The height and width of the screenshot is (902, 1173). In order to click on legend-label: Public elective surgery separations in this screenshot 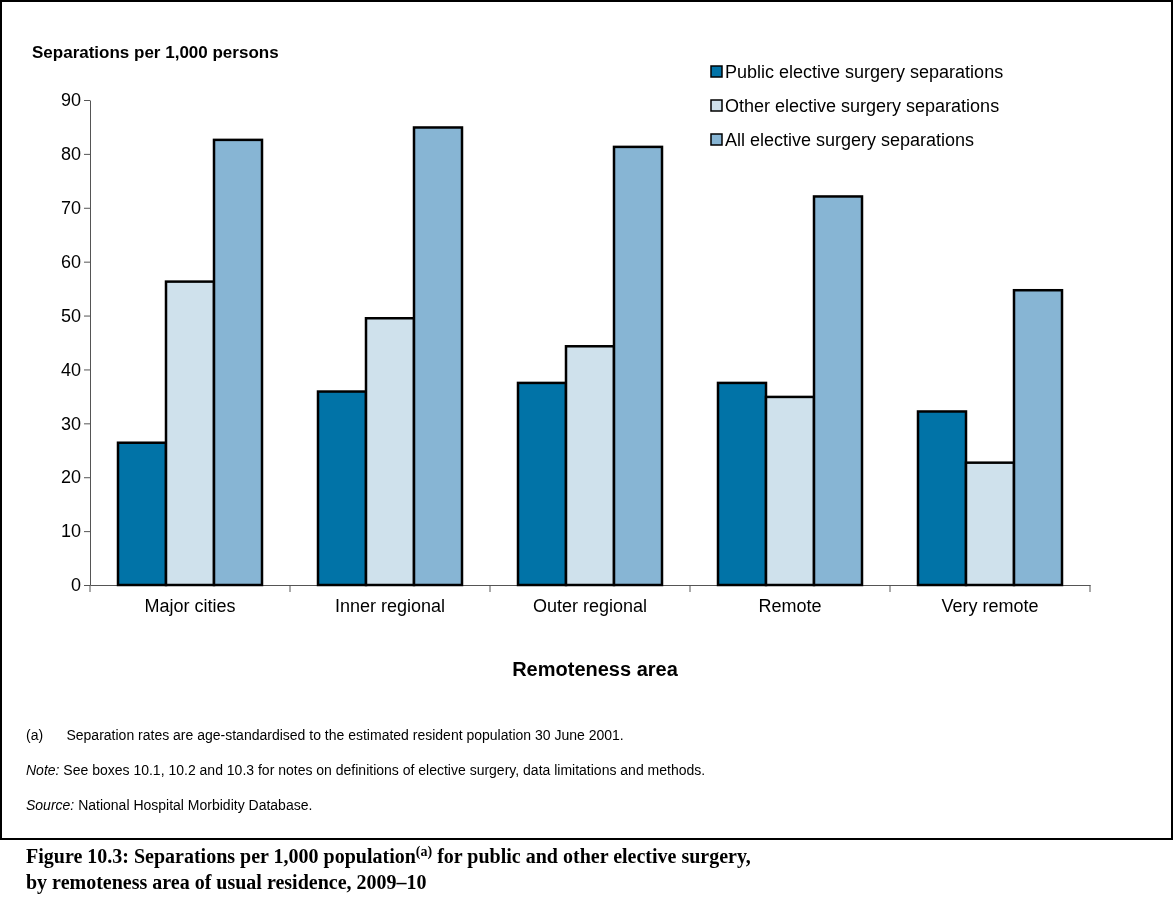, I will do `click(864, 72)`.